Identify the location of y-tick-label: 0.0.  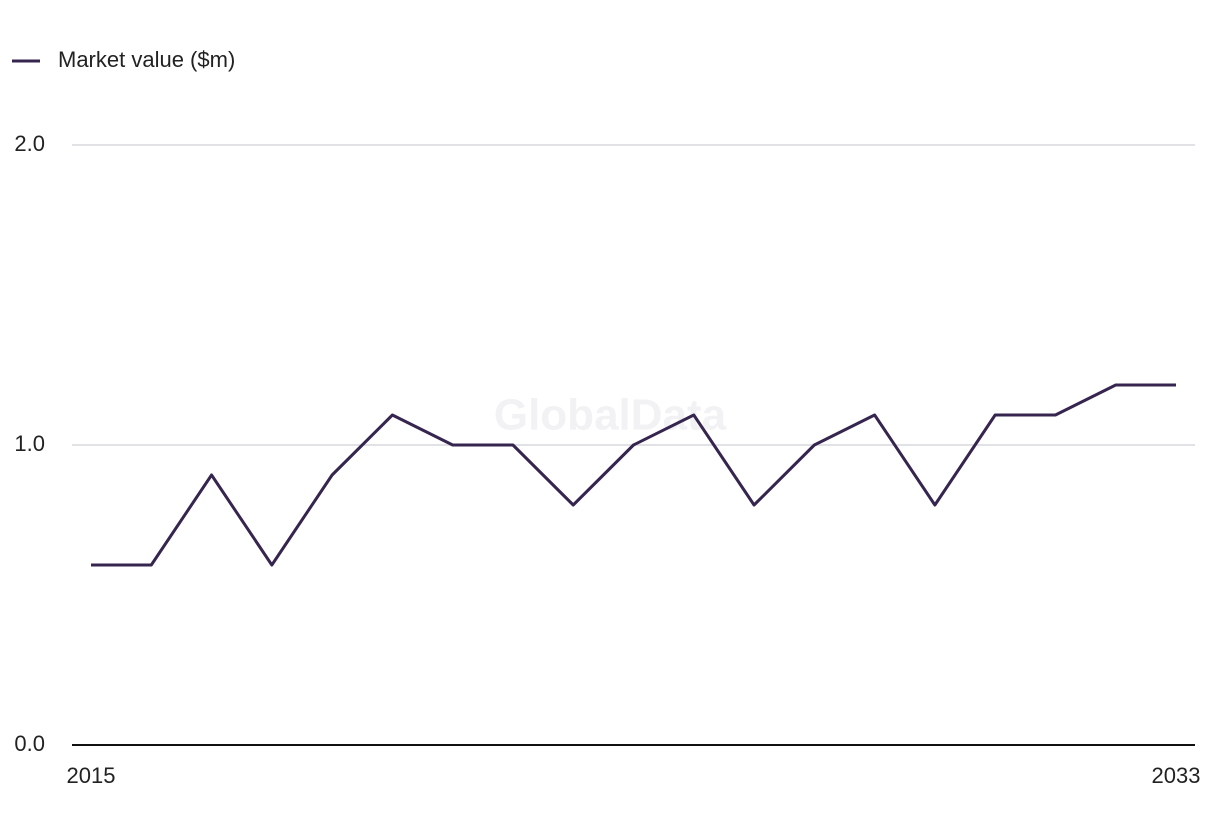
(29, 743).